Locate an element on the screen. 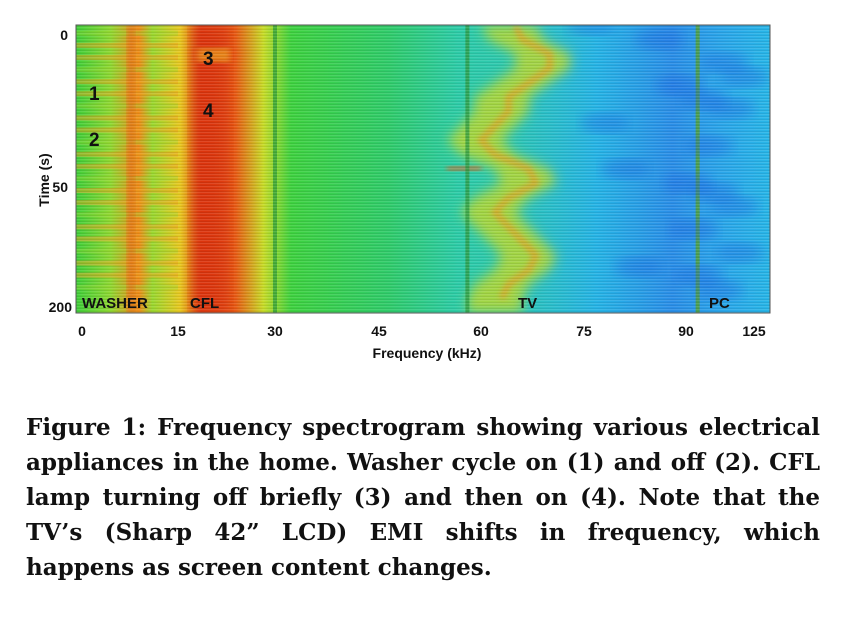 This screenshot has height=634, width=850. event-marker-3: 3 is located at coordinates (208, 59).